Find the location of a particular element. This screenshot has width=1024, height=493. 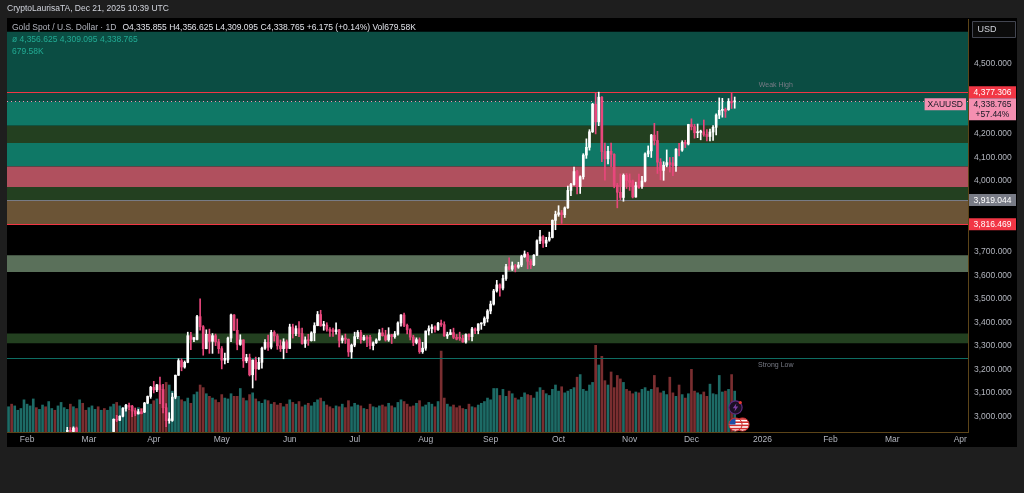

chart-title: Gold Spot / U.S. Dollar · 1D is located at coordinates (64, 27).